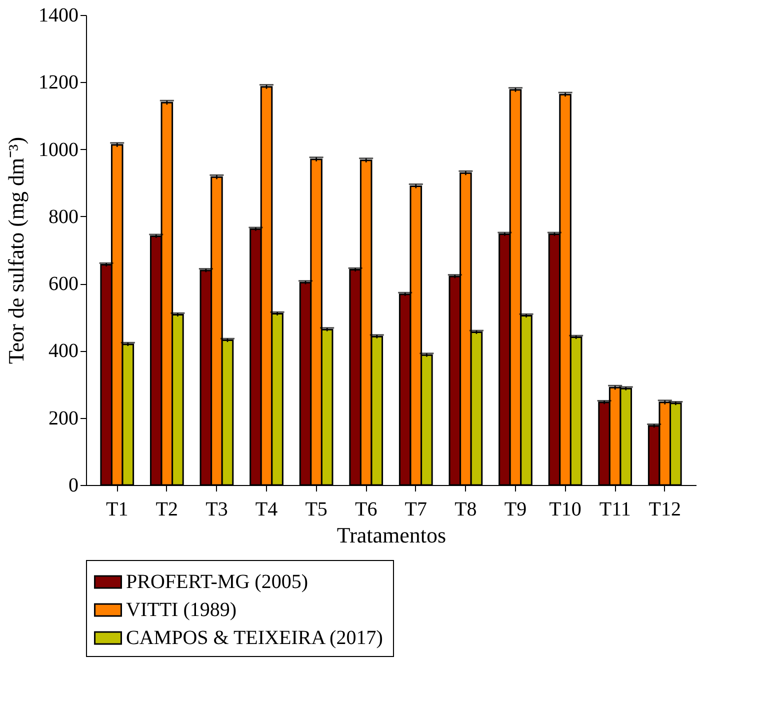 The width and height of the screenshot is (772, 710). What do you see at coordinates (16, 250) in the screenshot?
I see `y-axis-title: Teor de sulfato (mg dm⁻³)` at bounding box center [16, 250].